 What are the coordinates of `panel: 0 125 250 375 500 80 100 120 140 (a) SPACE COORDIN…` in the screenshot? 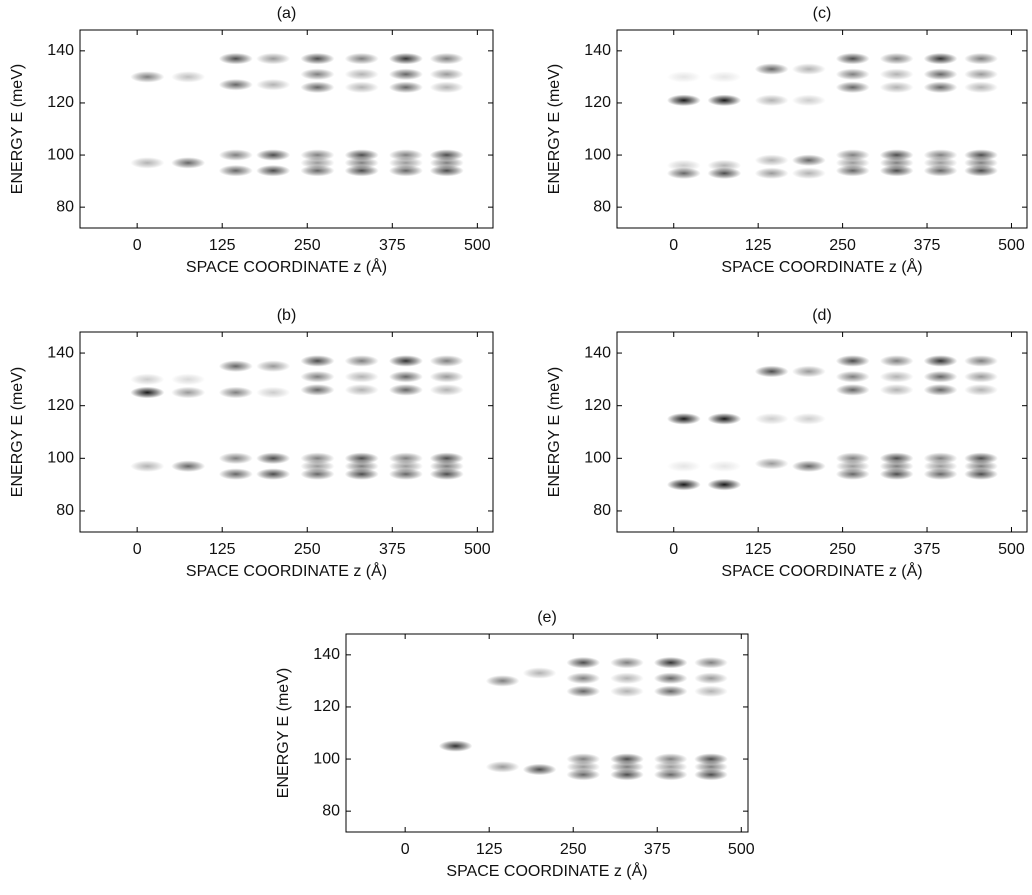 It's located at (251, 140).